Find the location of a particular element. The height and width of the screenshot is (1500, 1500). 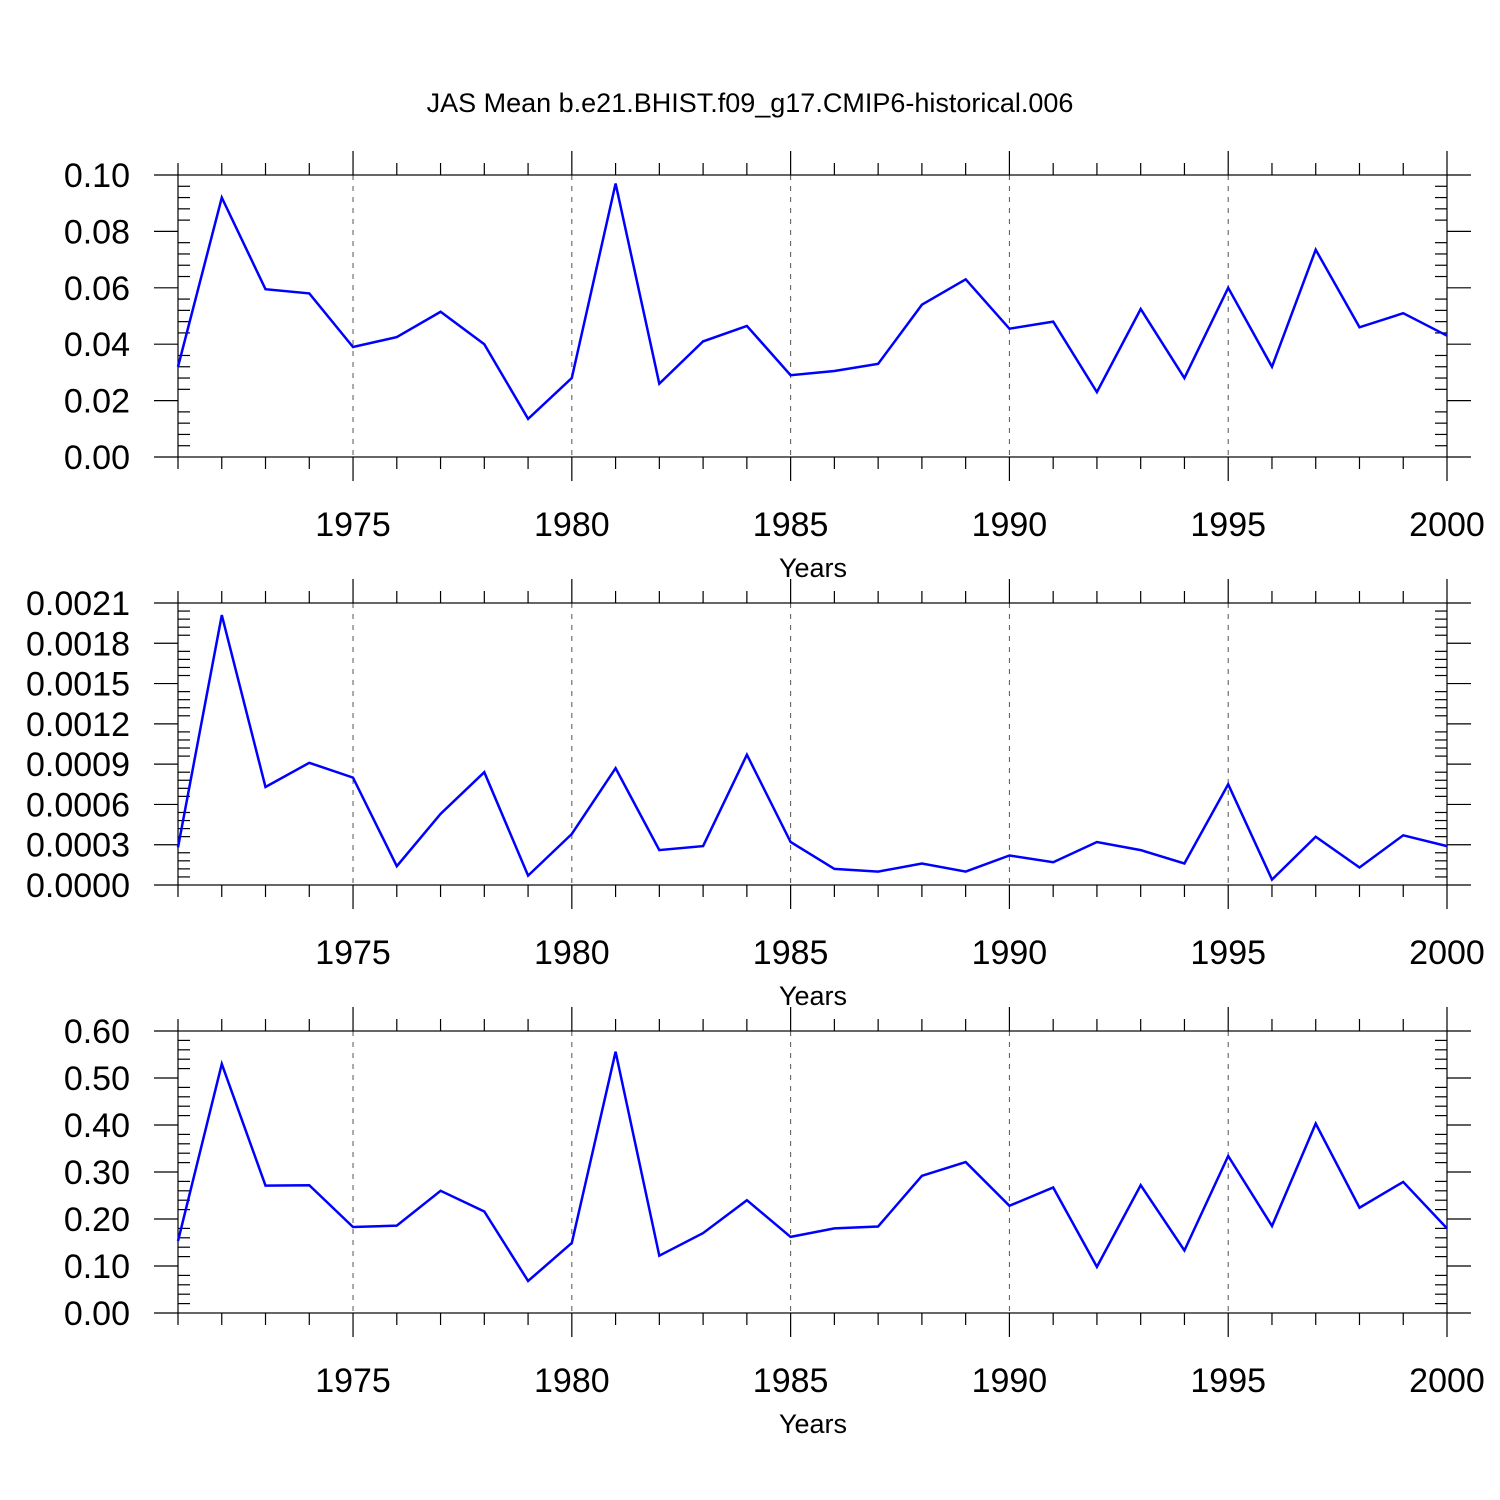

y-tick-label: 0.0012 is located at coordinates (78, 725).